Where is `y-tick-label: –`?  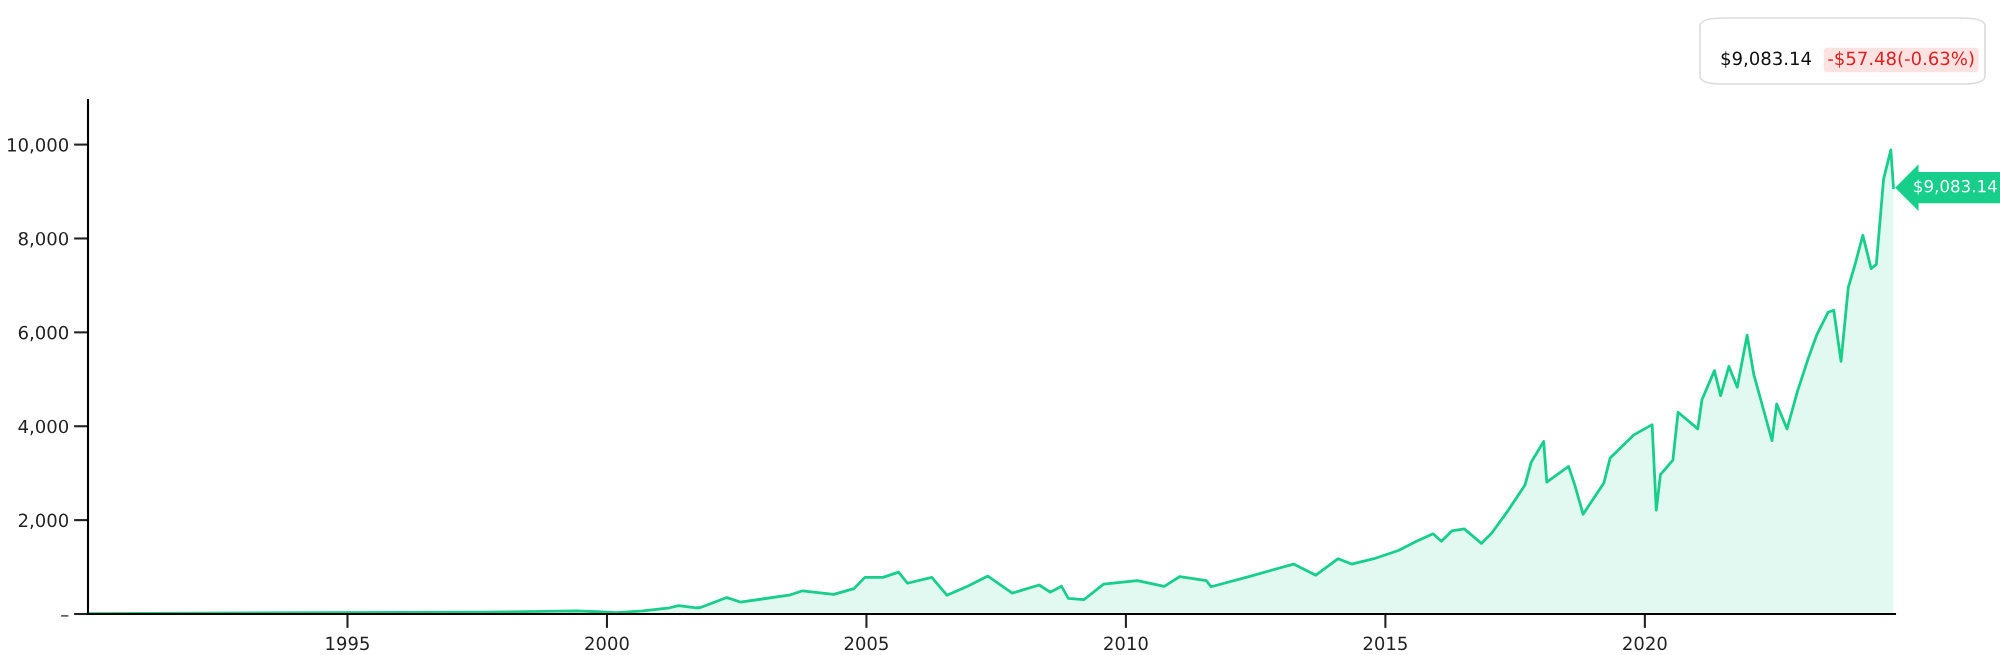
y-tick-label: – is located at coordinates (65, 616).